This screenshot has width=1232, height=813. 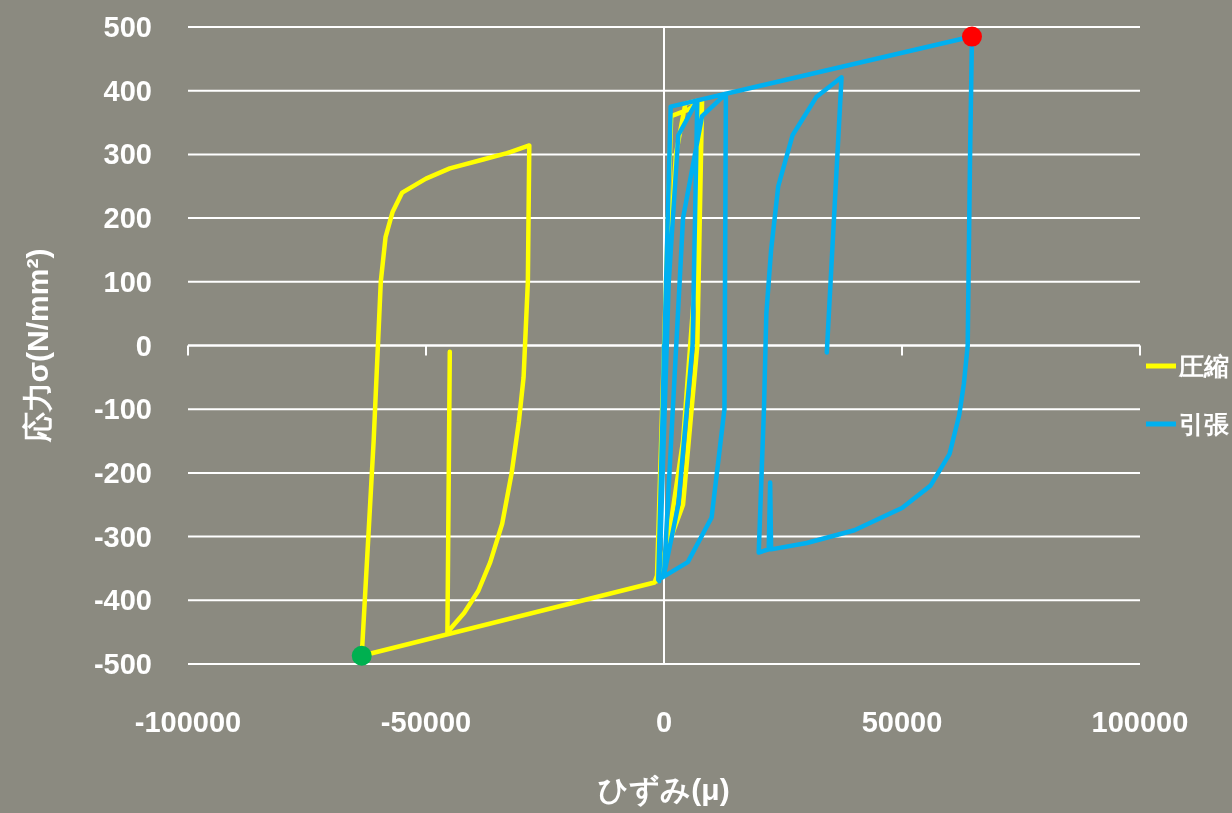 I want to click on y-tick-label: -500, so click(x=122, y=664).